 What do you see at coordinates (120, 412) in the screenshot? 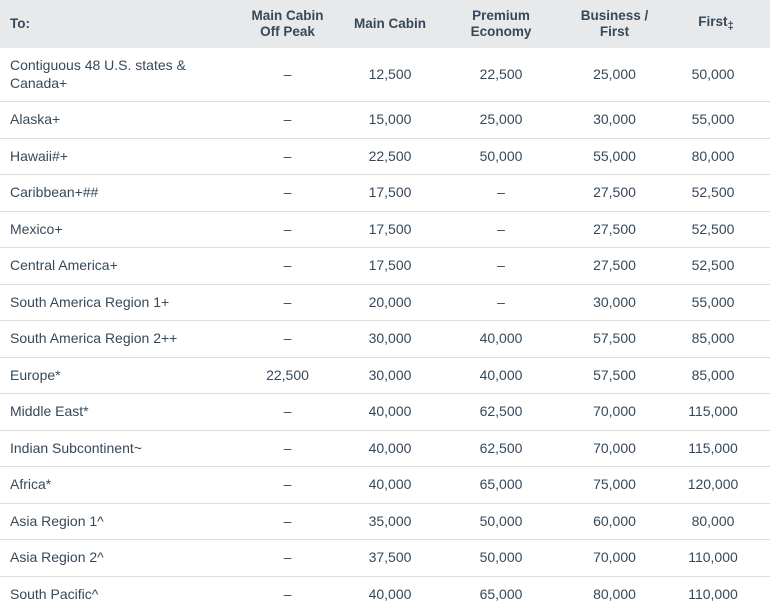
I see `destination-cell: Middle East*` at bounding box center [120, 412].